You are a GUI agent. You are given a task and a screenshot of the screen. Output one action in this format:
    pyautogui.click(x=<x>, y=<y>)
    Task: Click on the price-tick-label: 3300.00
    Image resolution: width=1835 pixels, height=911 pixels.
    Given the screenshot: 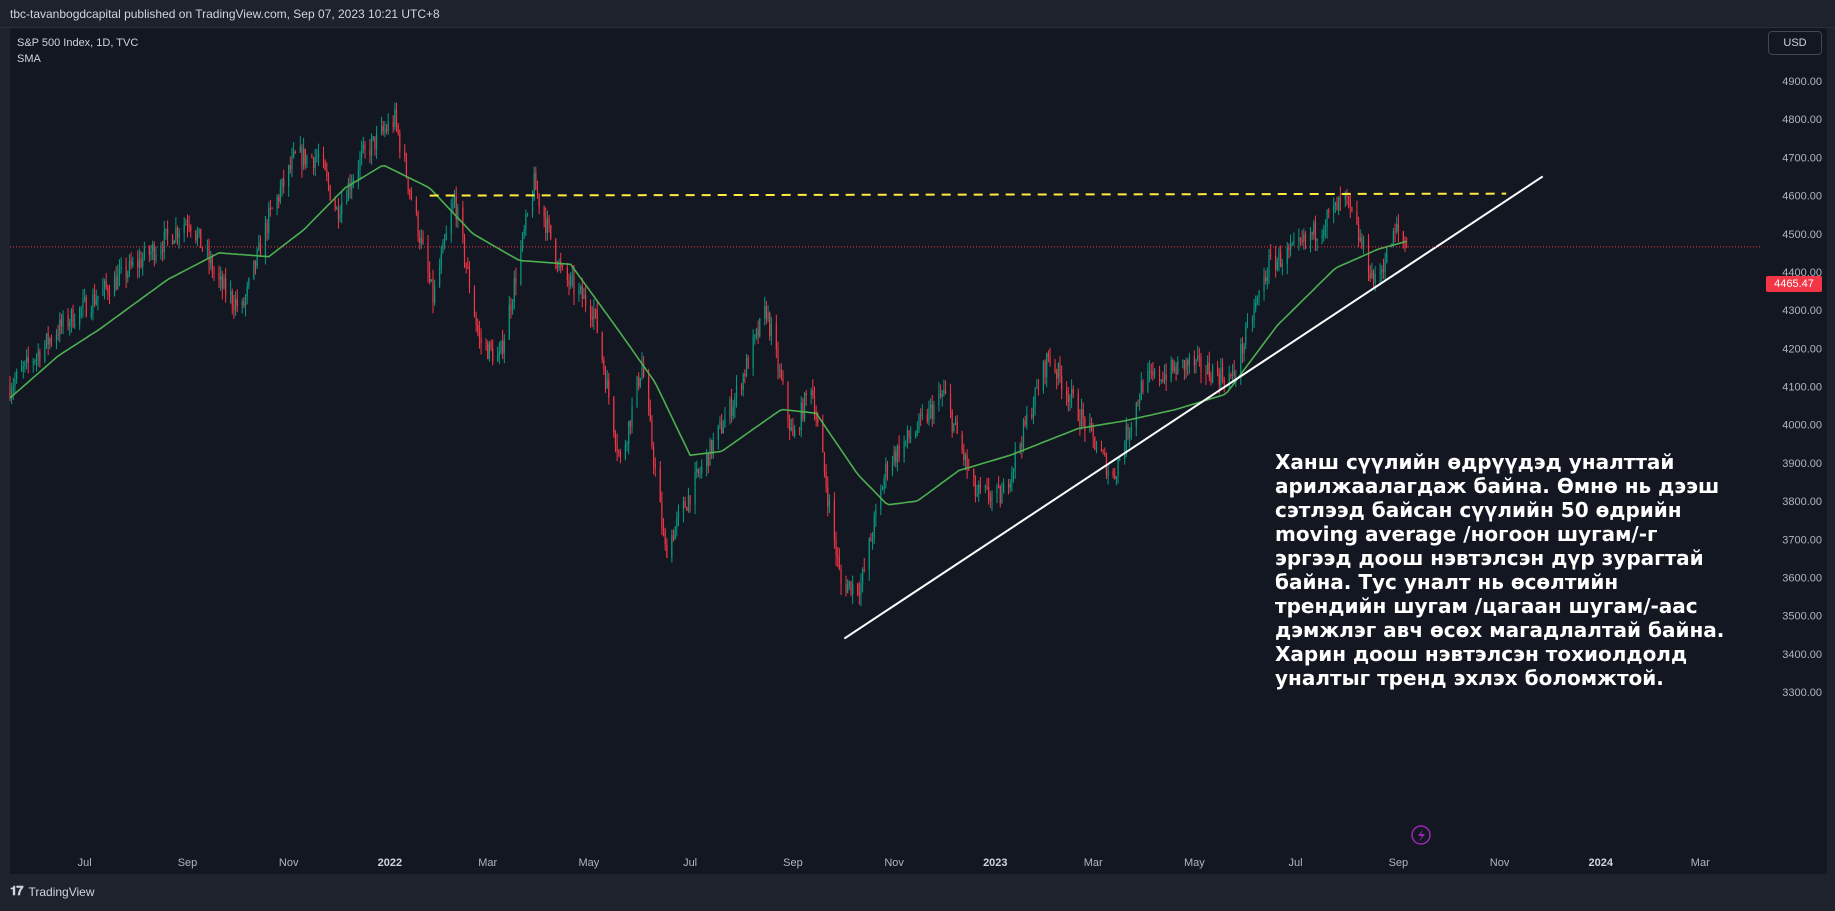 What is the action you would take?
    pyautogui.click(x=1802, y=693)
    